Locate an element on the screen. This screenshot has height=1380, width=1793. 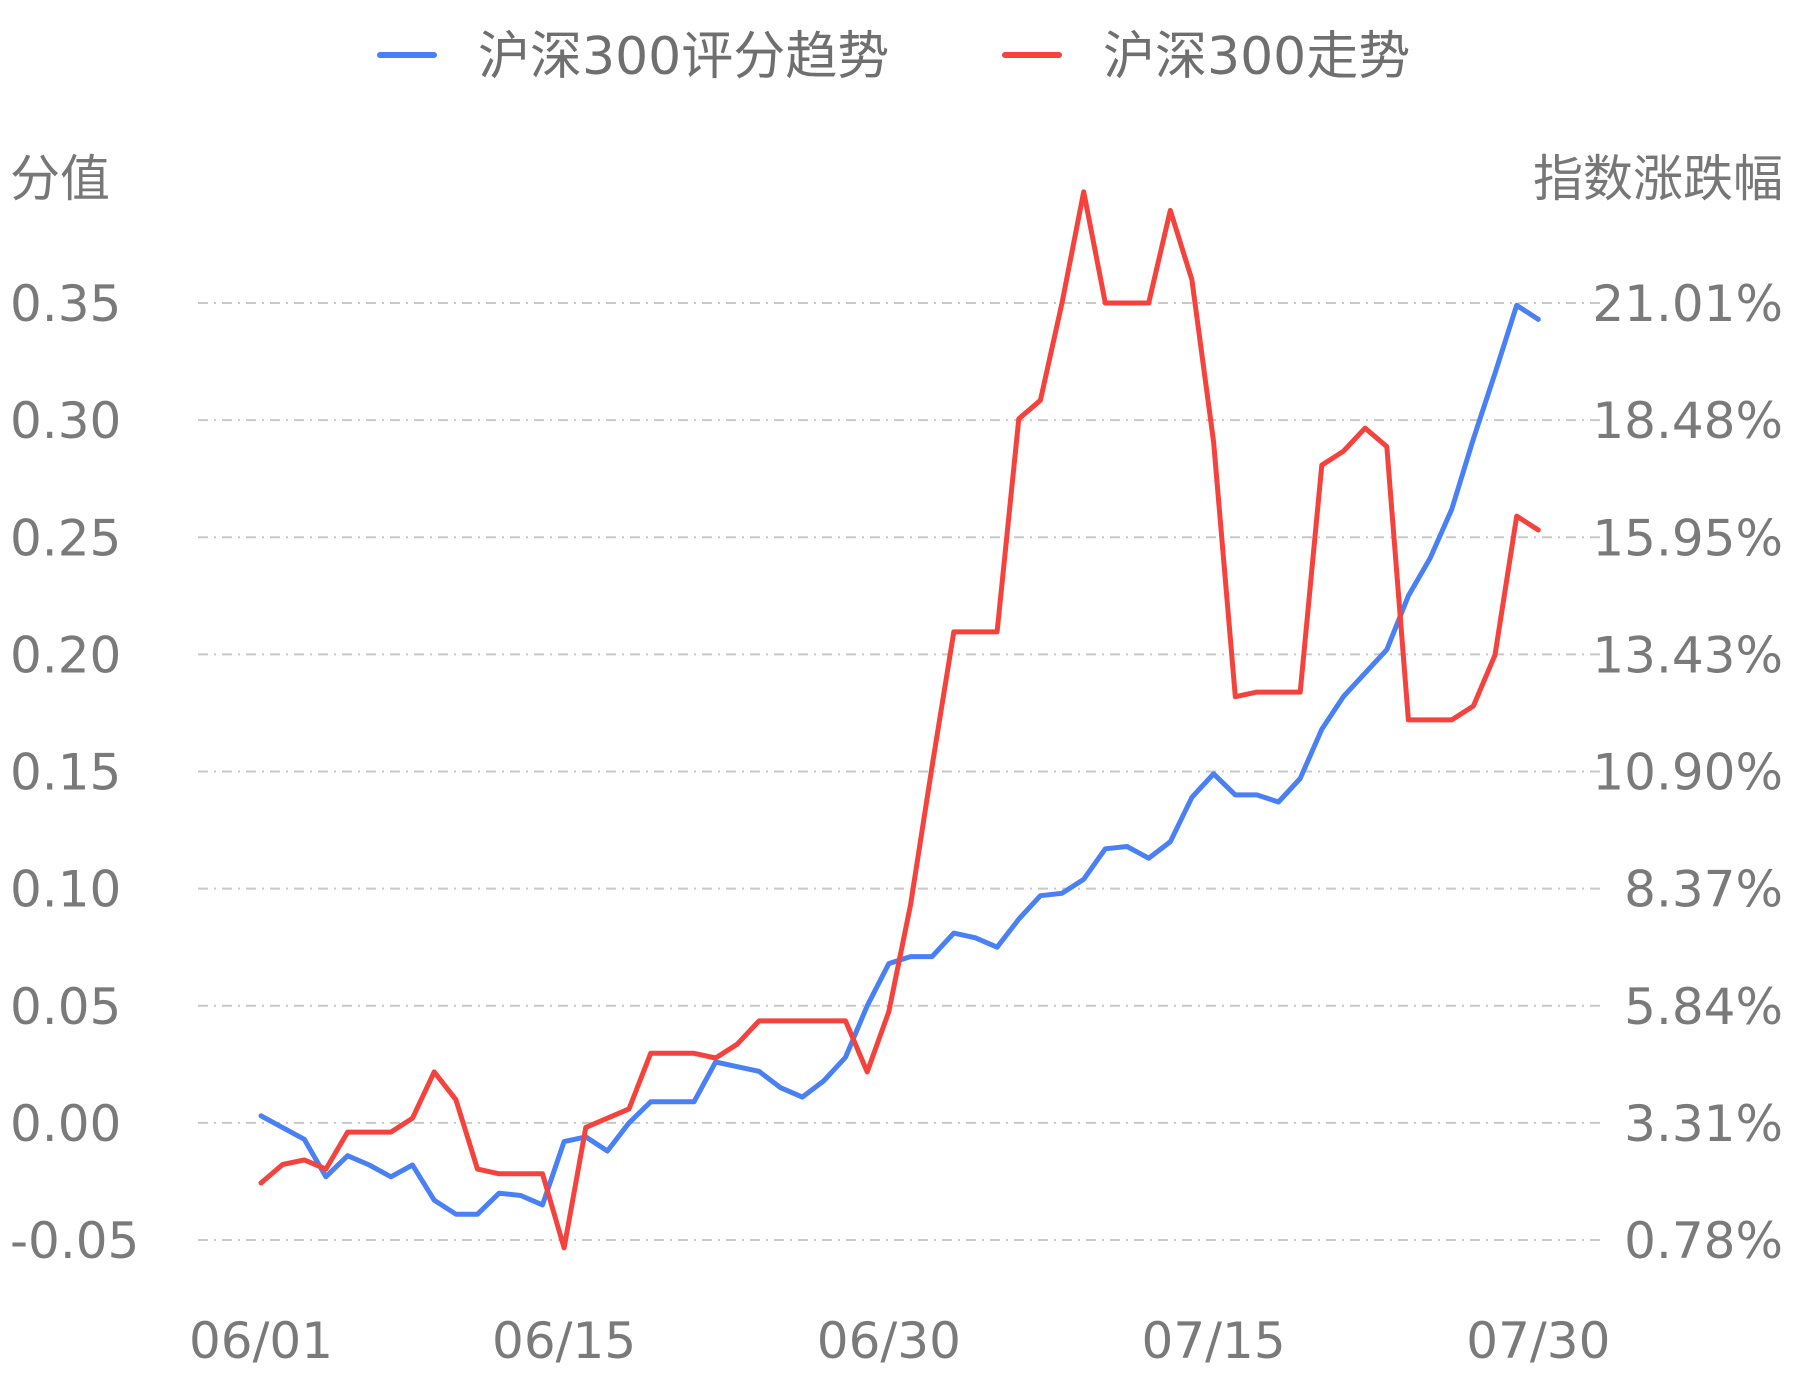
x-tick-label: 06/15 is located at coordinates (564, 1341).